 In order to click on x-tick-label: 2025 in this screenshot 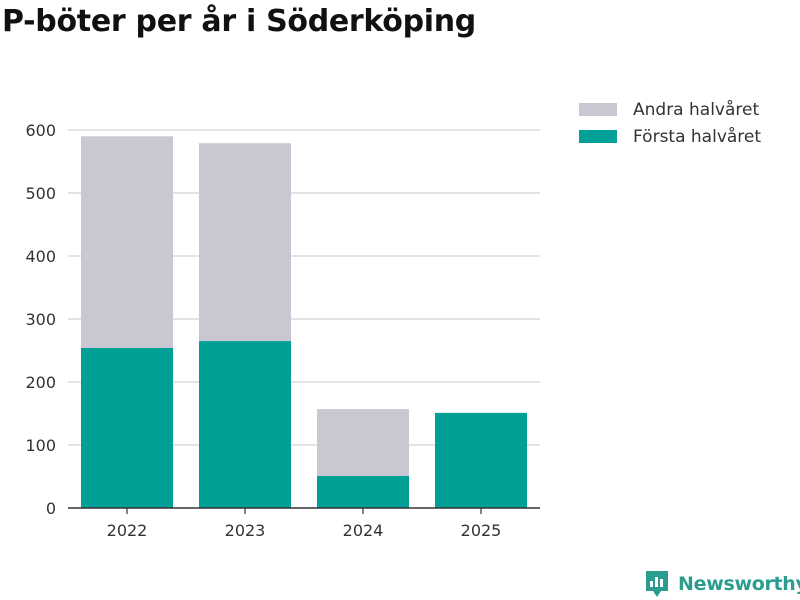, I will do `click(481, 530)`.